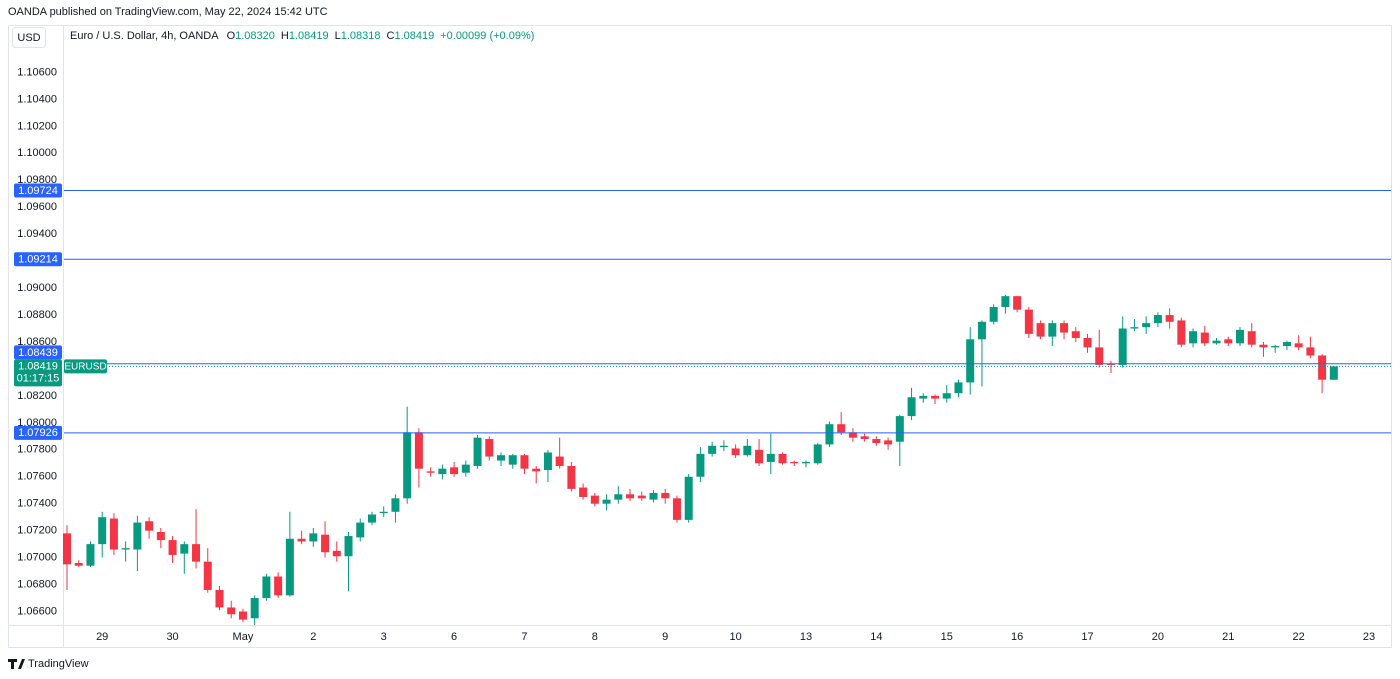 The image size is (1400, 679). Describe the element at coordinates (735, 637) in the screenshot. I see `x-tick-label: 10` at that location.